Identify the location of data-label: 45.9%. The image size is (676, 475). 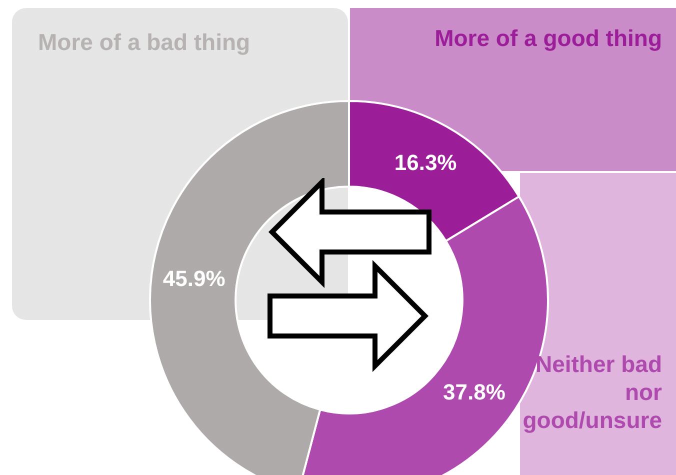
(194, 278).